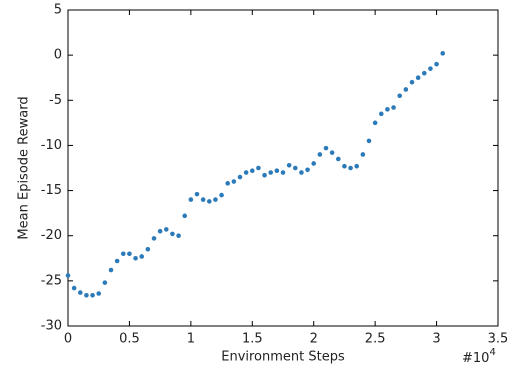 This screenshot has height=372, width=520. I want to click on y-tick-label: -20, so click(51, 235).